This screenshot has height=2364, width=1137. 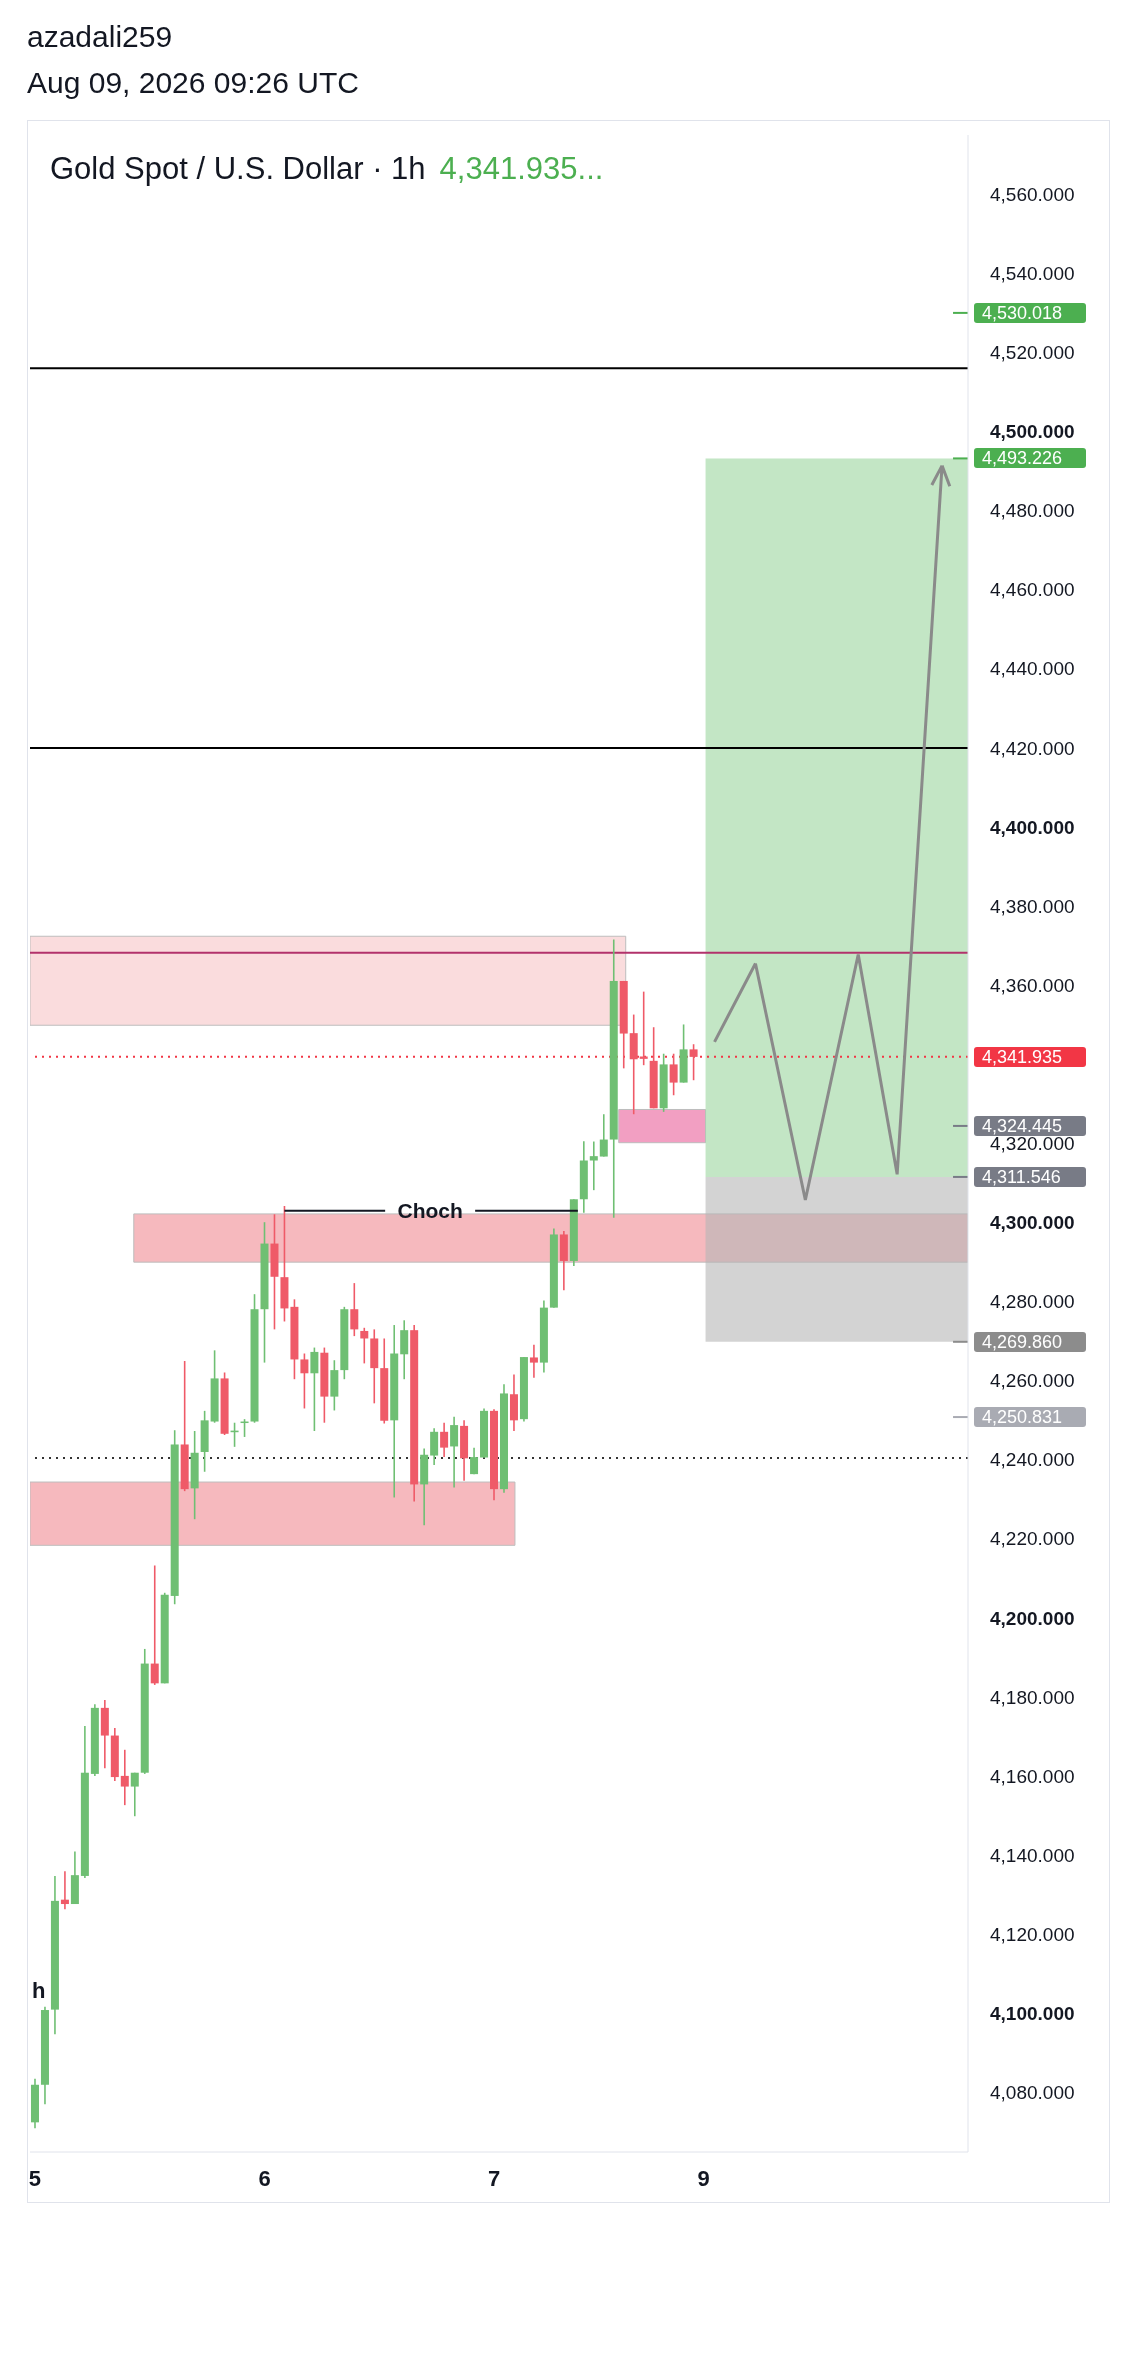 What do you see at coordinates (1032, 748) in the screenshot?
I see `y-tick-label: 4,420.000` at bounding box center [1032, 748].